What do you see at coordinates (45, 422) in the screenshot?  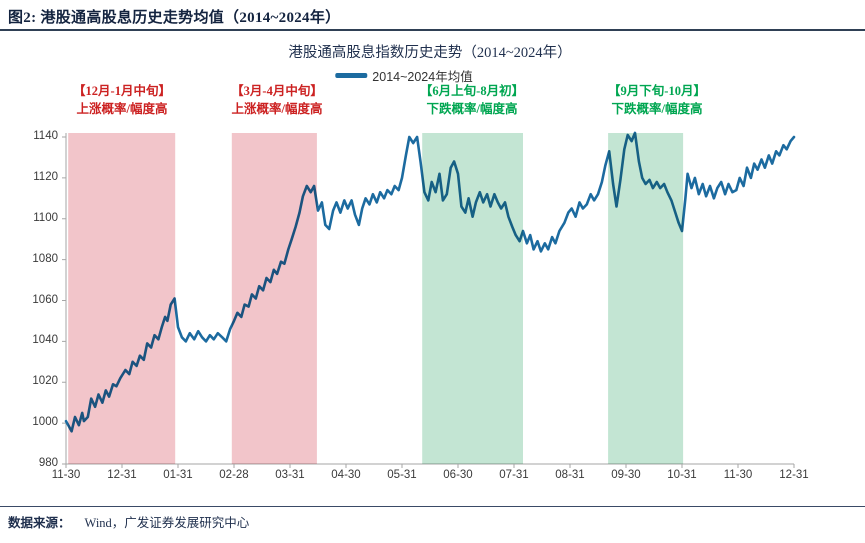 I see `y-tick-label: 1000` at bounding box center [45, 422].